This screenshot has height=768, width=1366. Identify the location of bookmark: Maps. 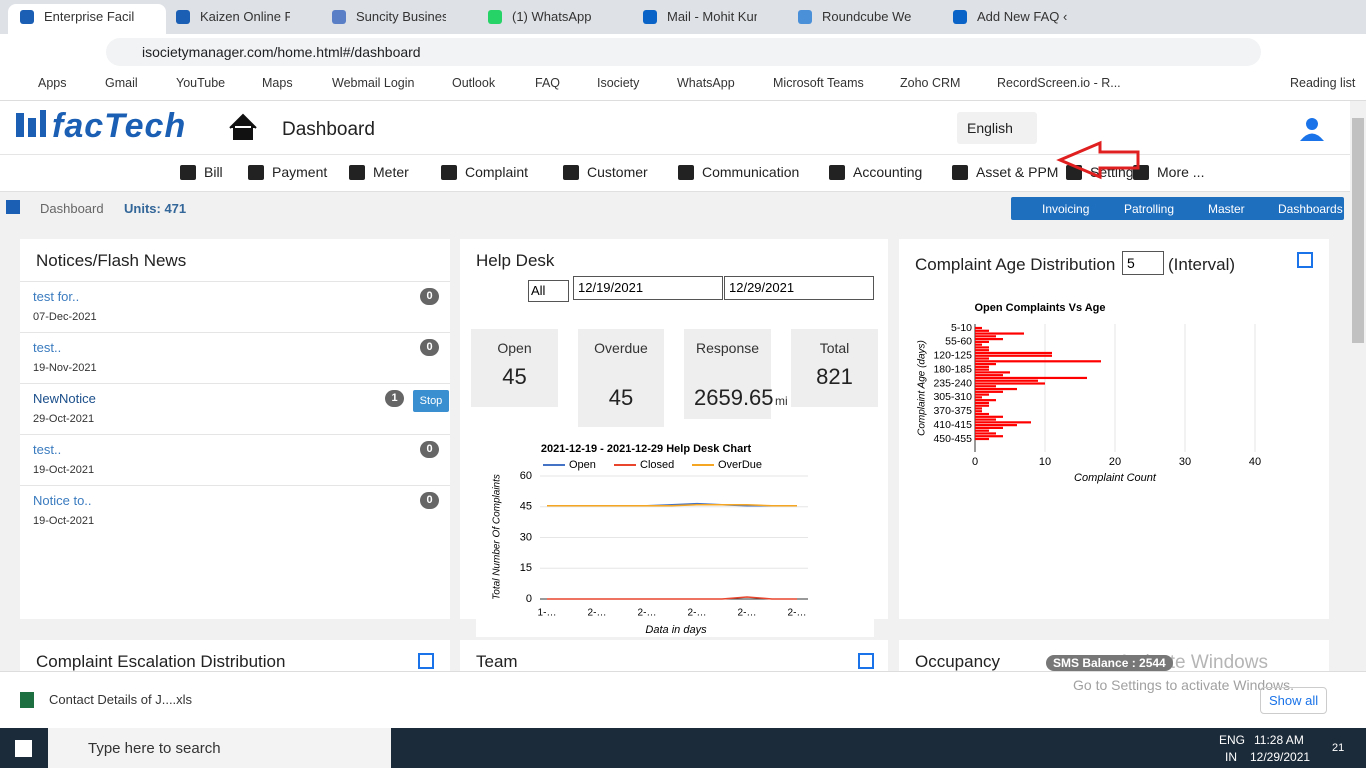
(277, 83).